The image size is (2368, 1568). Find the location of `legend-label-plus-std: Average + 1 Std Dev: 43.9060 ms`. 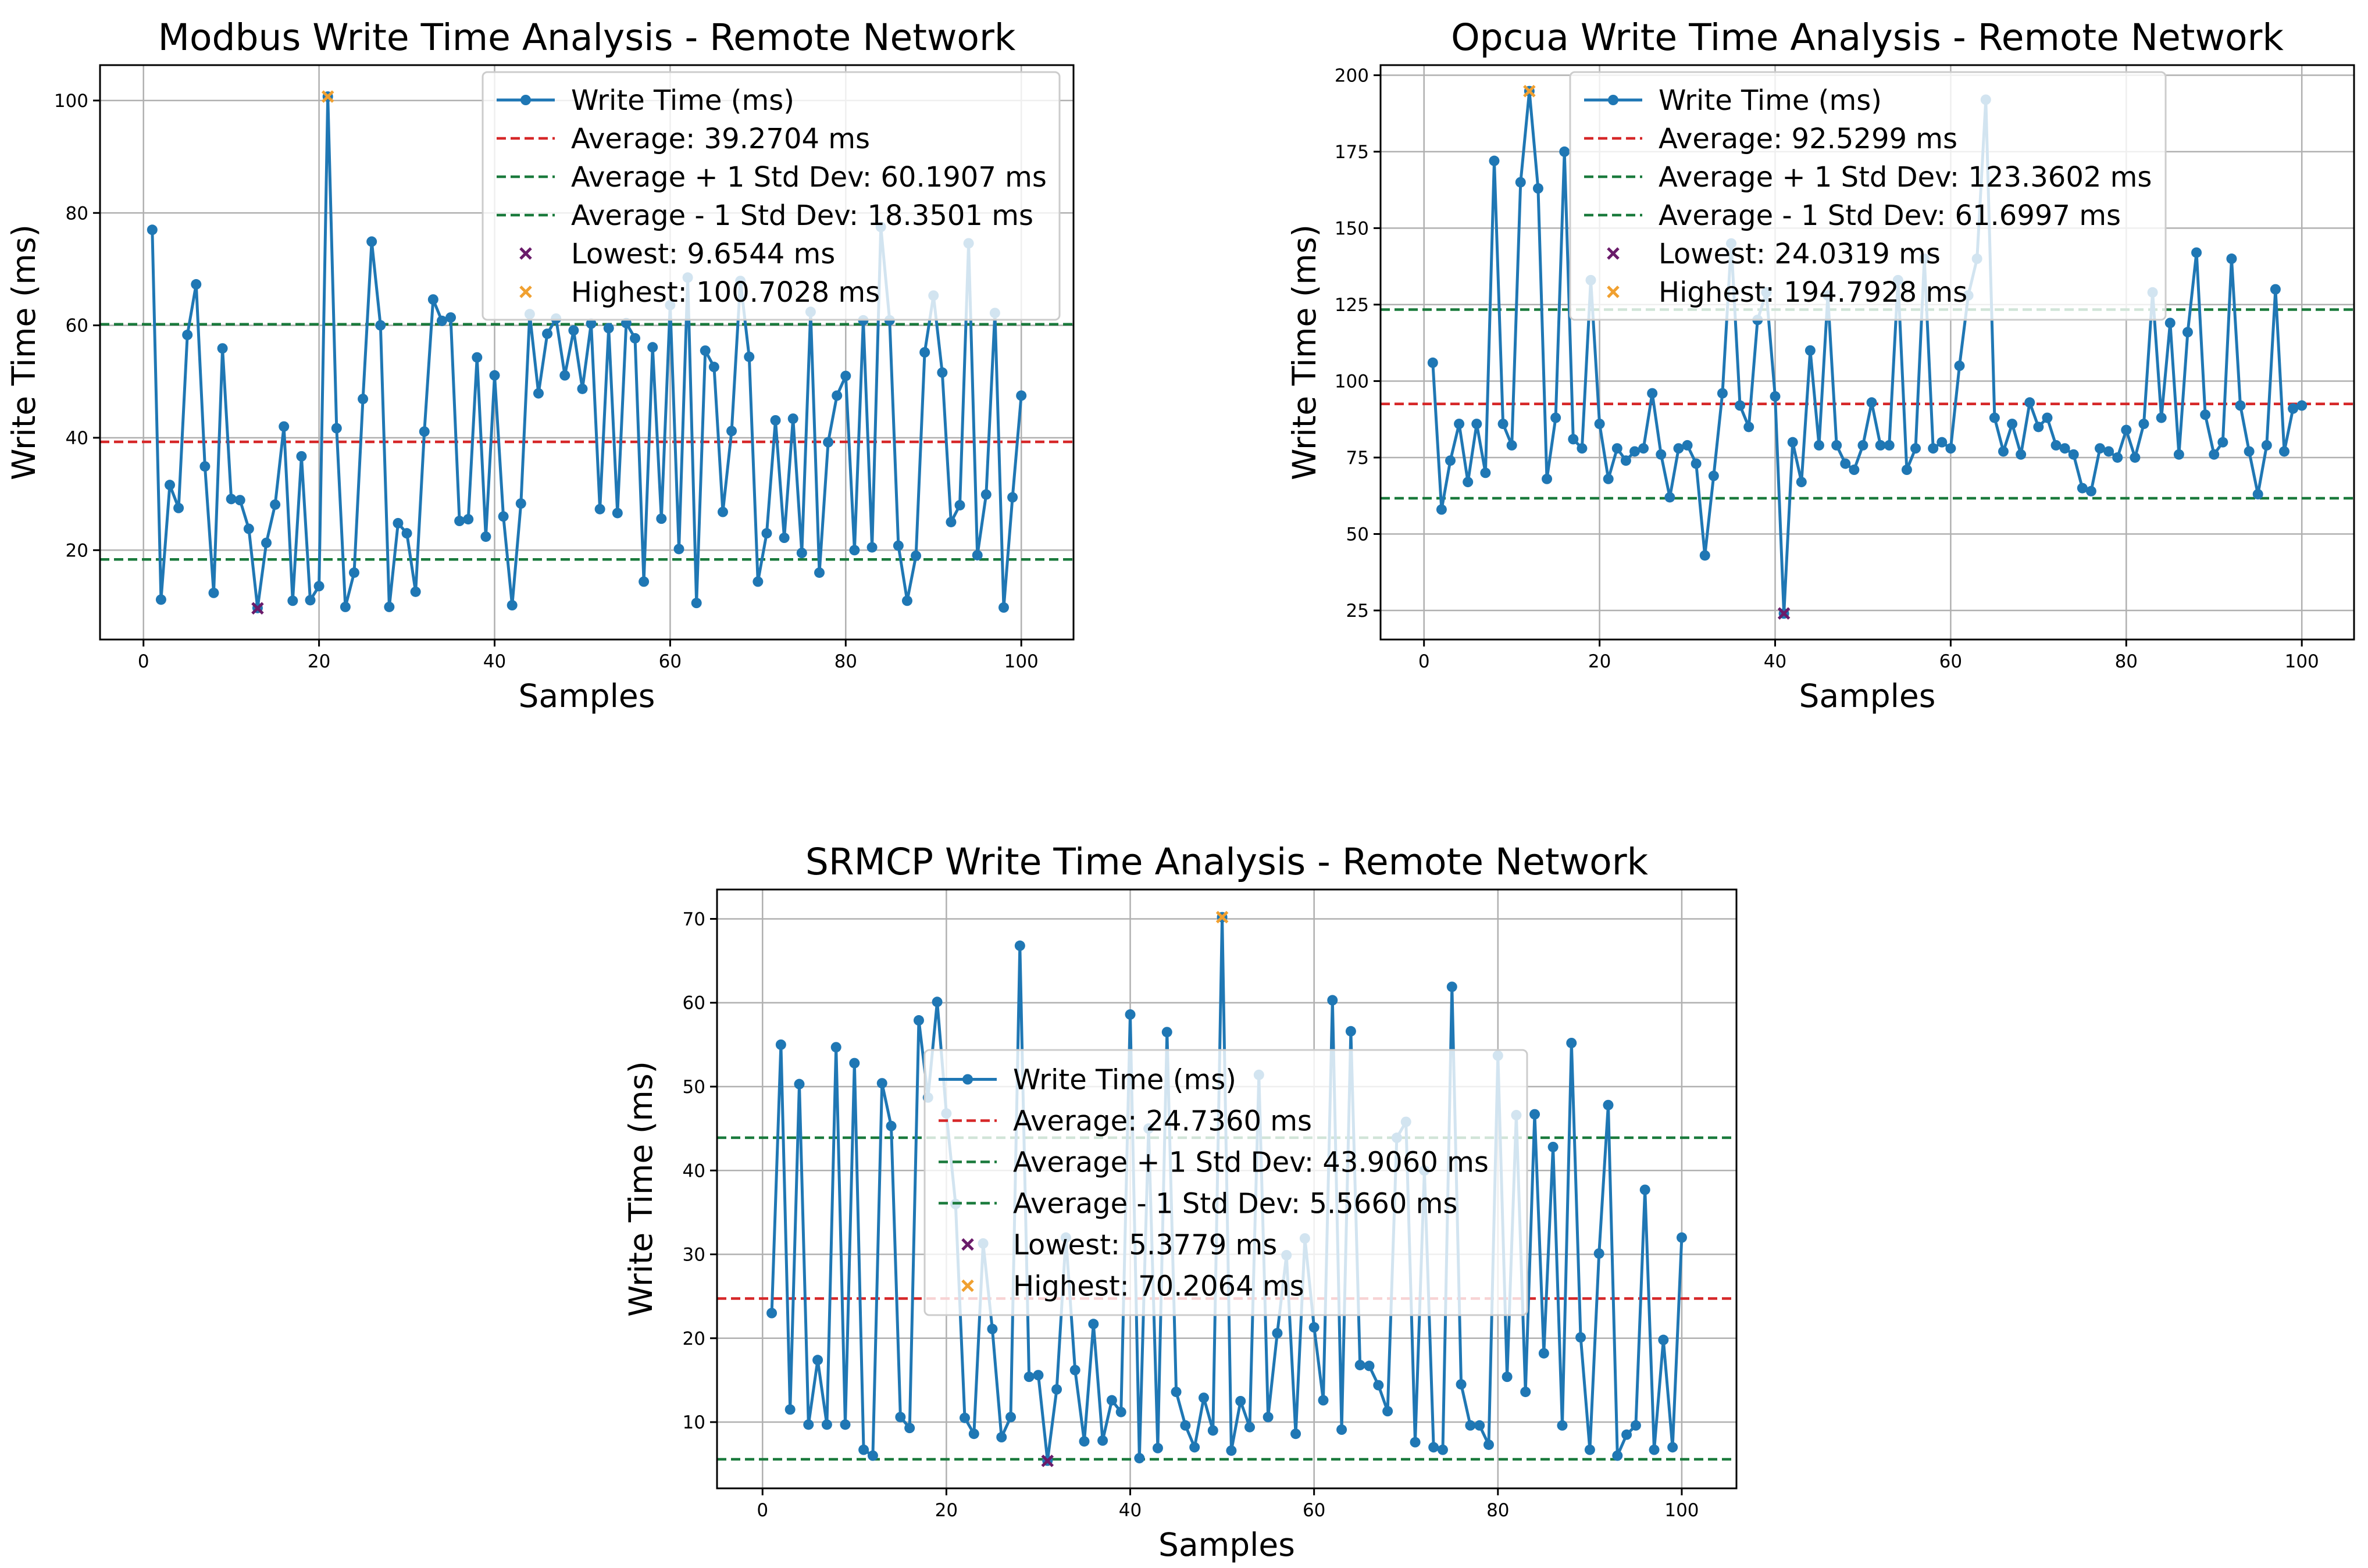

legend-label-plus-std: Average + 1 Std Dev: 43.9060 ms is located at coordinates (1251, 1162).